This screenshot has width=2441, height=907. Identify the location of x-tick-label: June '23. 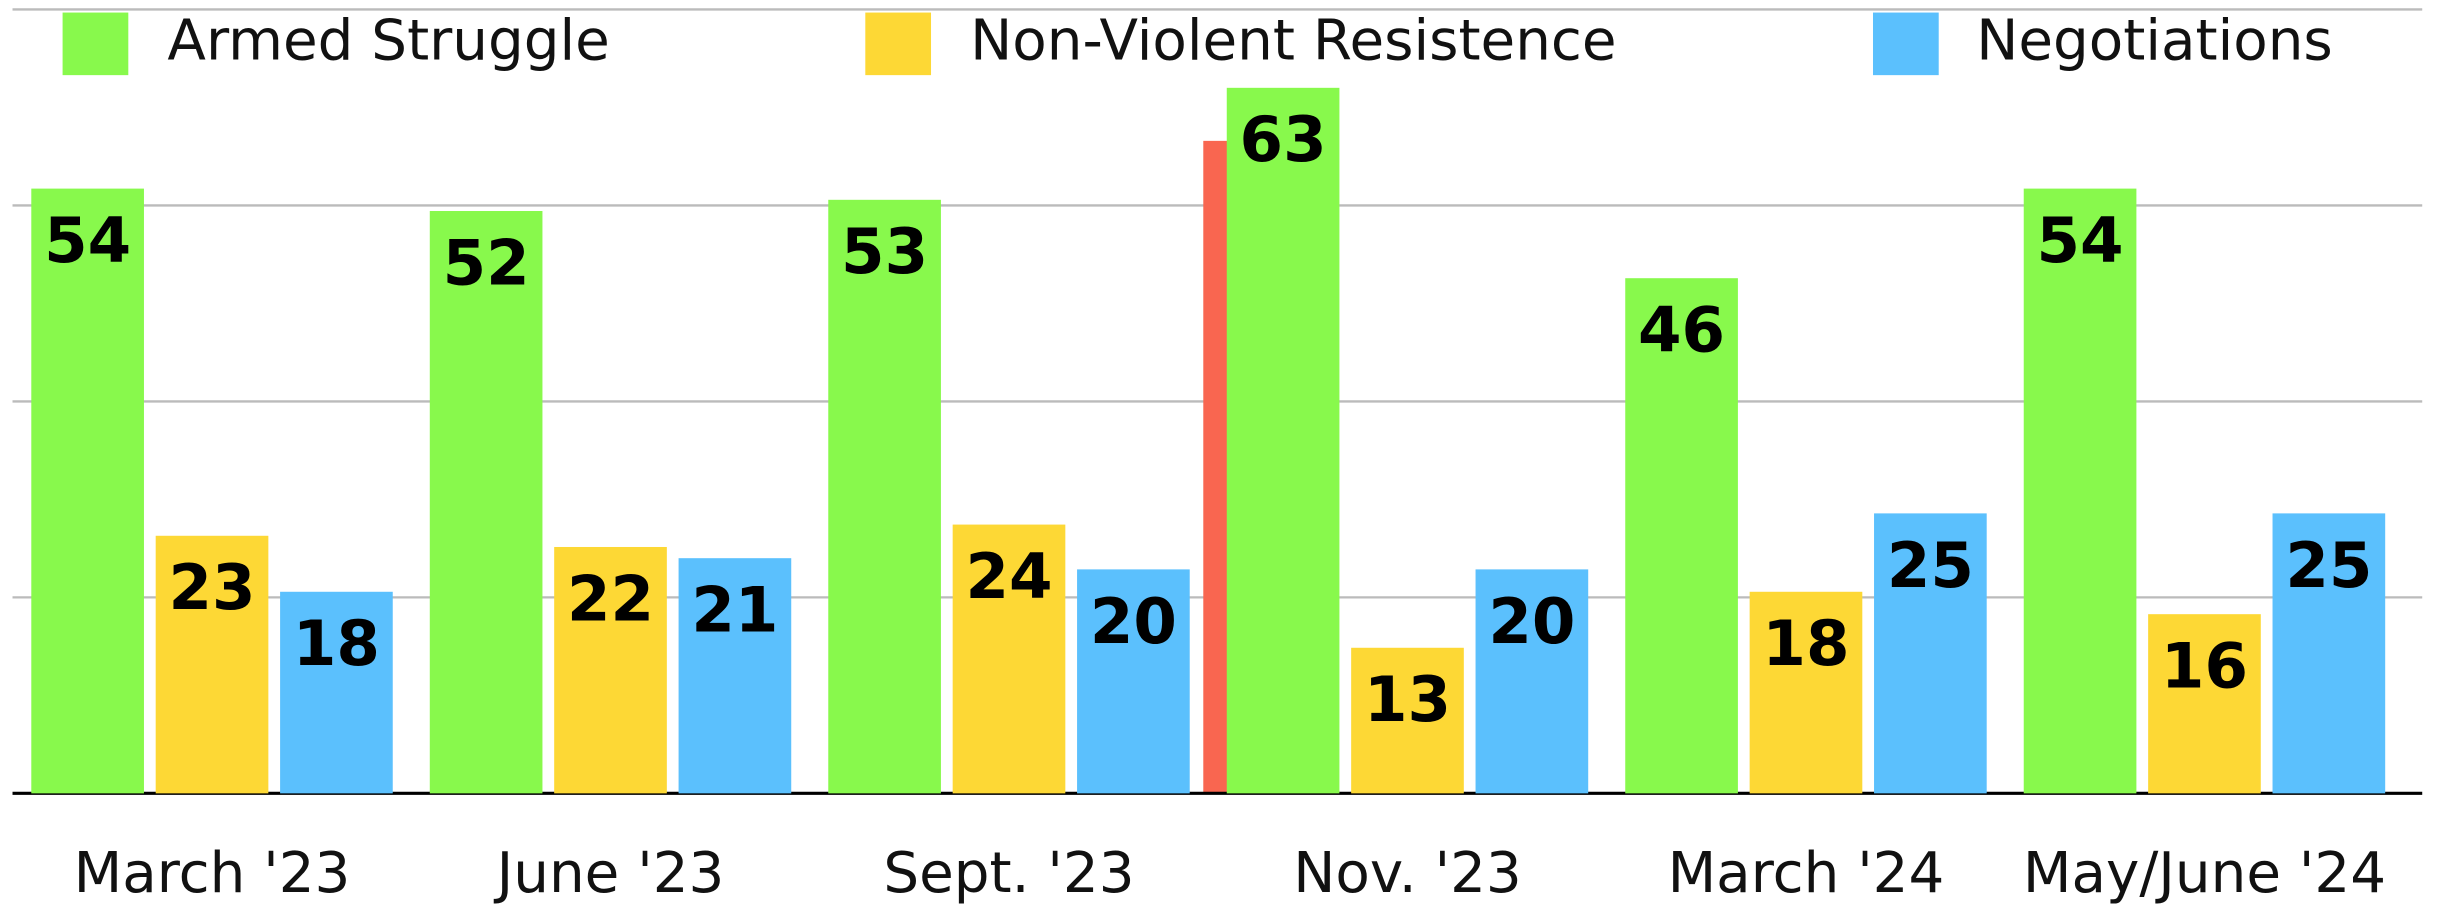
(609, 873).